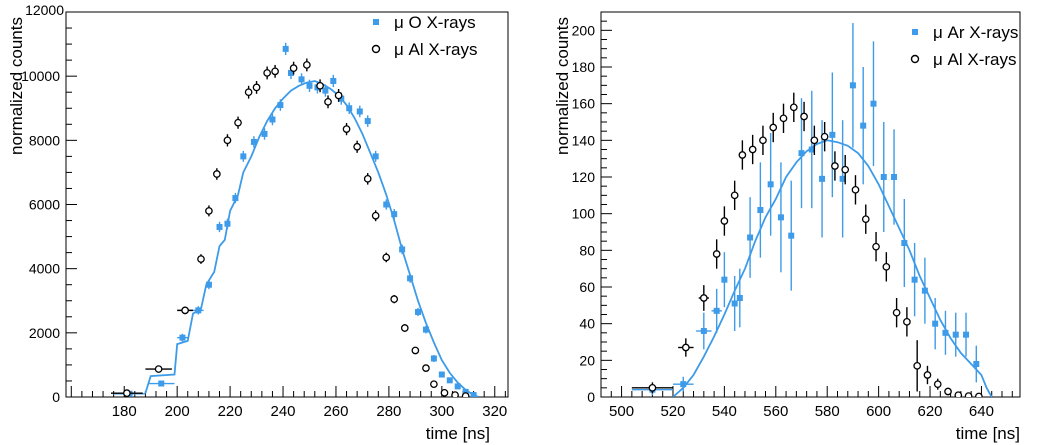 The width and height of the screenshot is (1048, 445). I want to click on y-tick-label: 8000, so click(44, 140).